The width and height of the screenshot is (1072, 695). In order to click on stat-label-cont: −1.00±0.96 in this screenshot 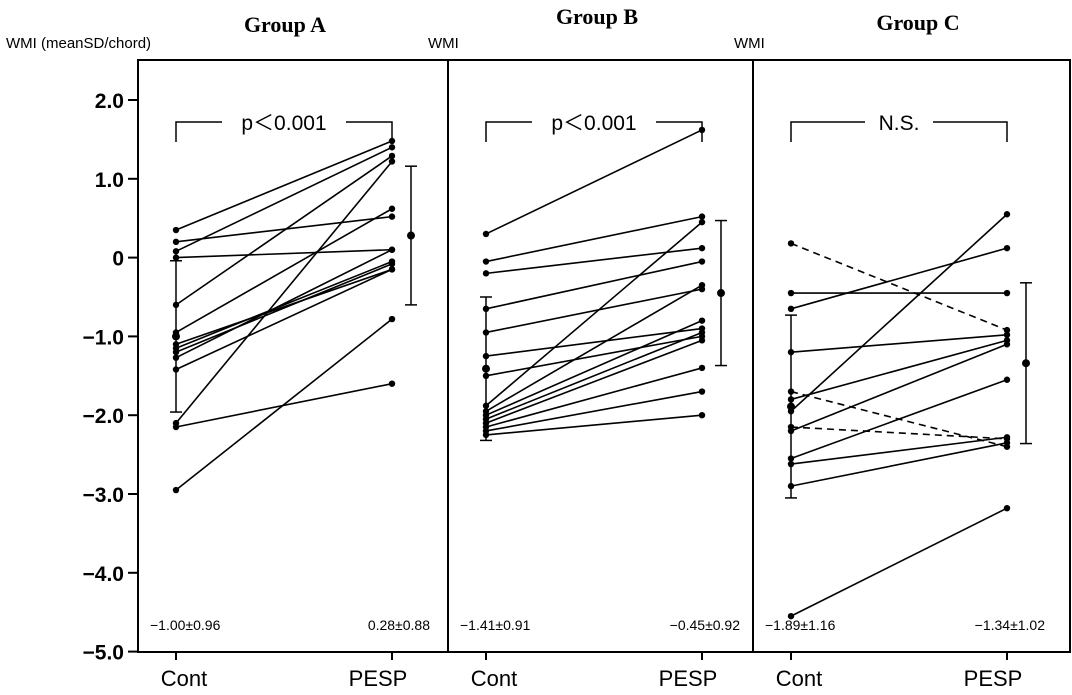, I will do `click(185, 625)`.